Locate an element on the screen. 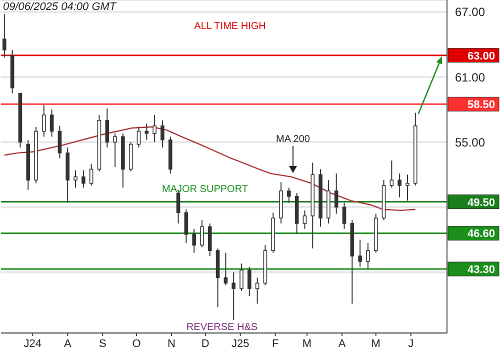 The width and height of the screenshot is (500, 350). x-tick-label: J is located at coordinates (411, 344).